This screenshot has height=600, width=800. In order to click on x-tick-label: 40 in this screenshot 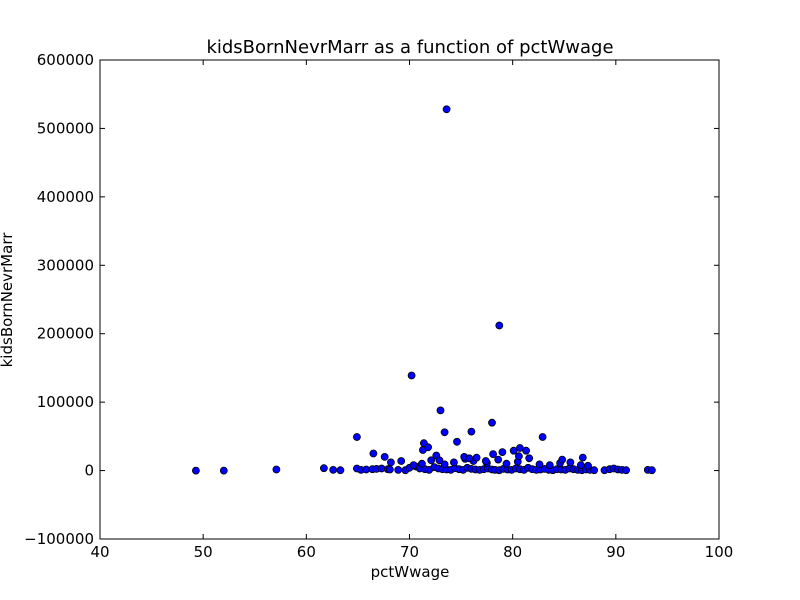, I will do `click(99, 552)`.